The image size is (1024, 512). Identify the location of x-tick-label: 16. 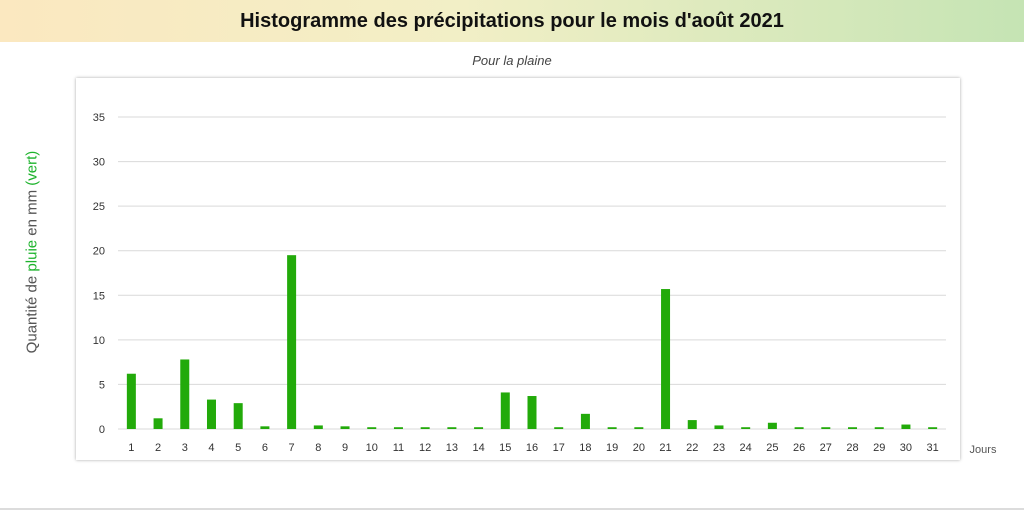
(532, 448).